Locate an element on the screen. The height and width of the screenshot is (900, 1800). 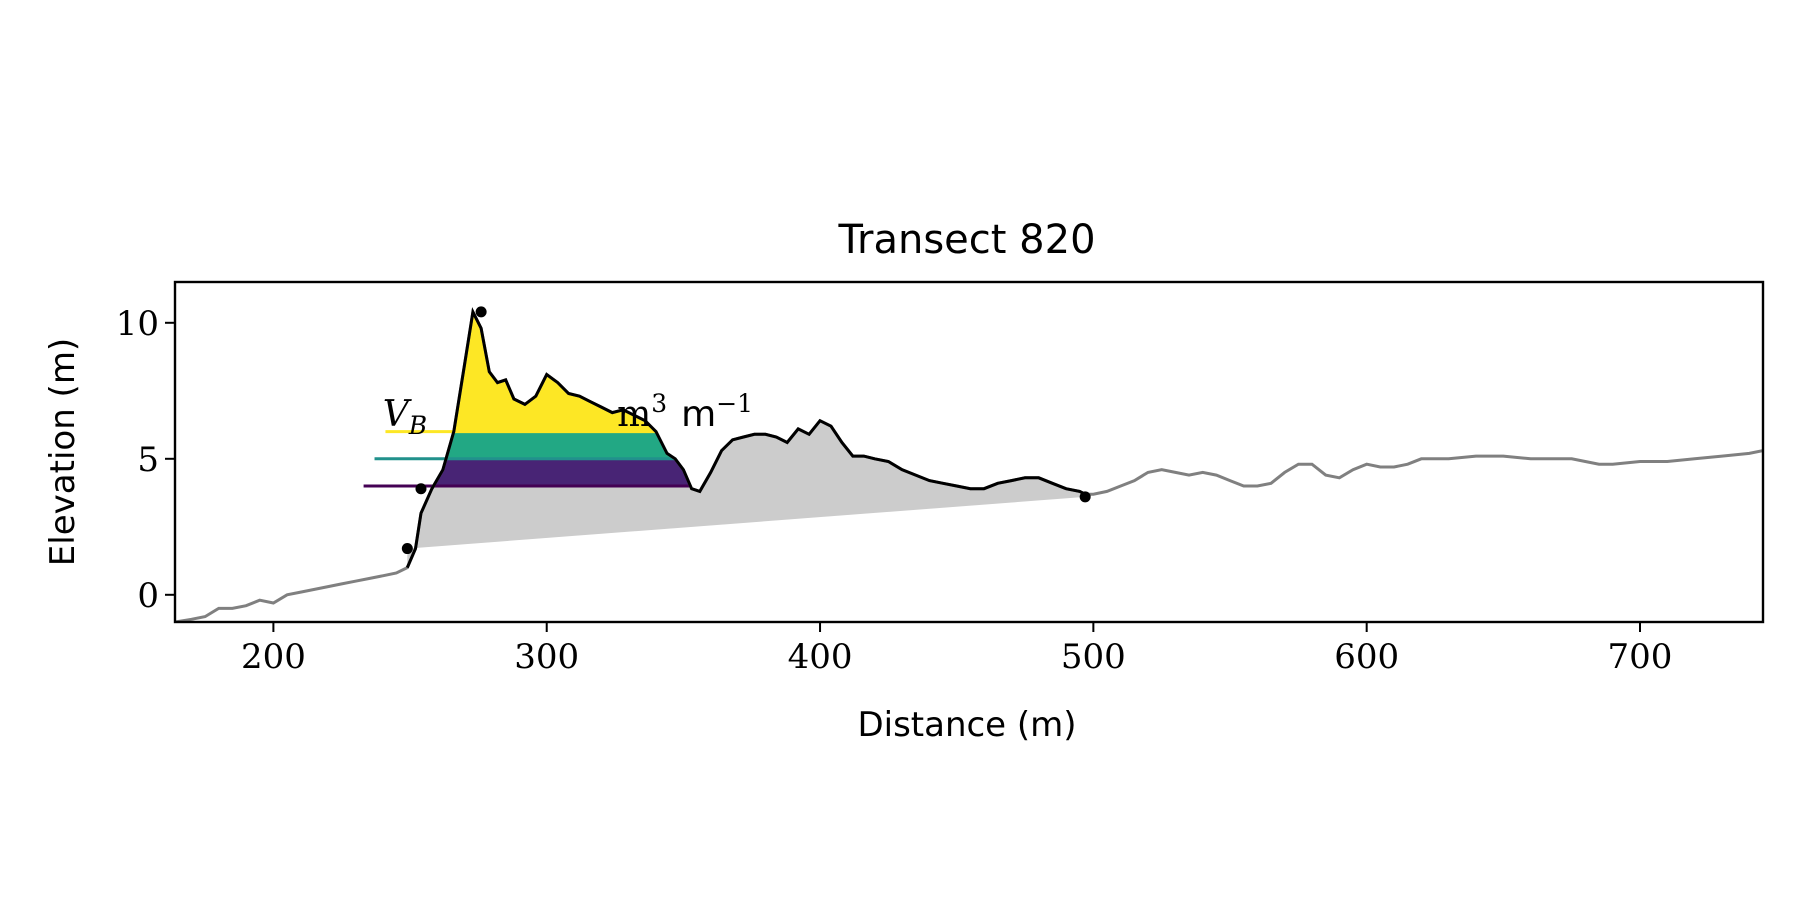
x-tick-label: 600 is located at coordinates (1366, 657).